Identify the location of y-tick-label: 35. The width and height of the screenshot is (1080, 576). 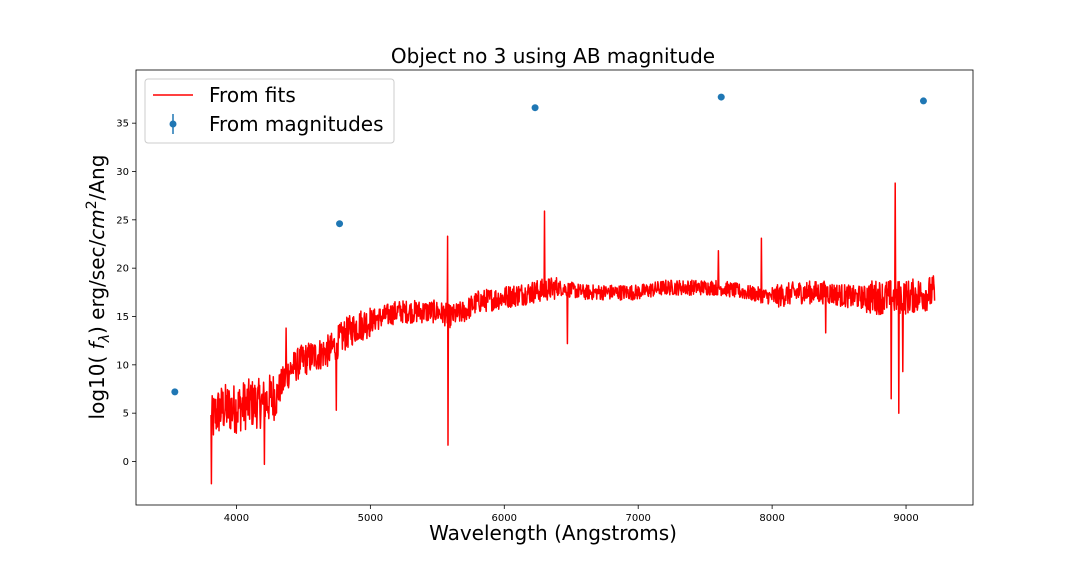
(122, 124).